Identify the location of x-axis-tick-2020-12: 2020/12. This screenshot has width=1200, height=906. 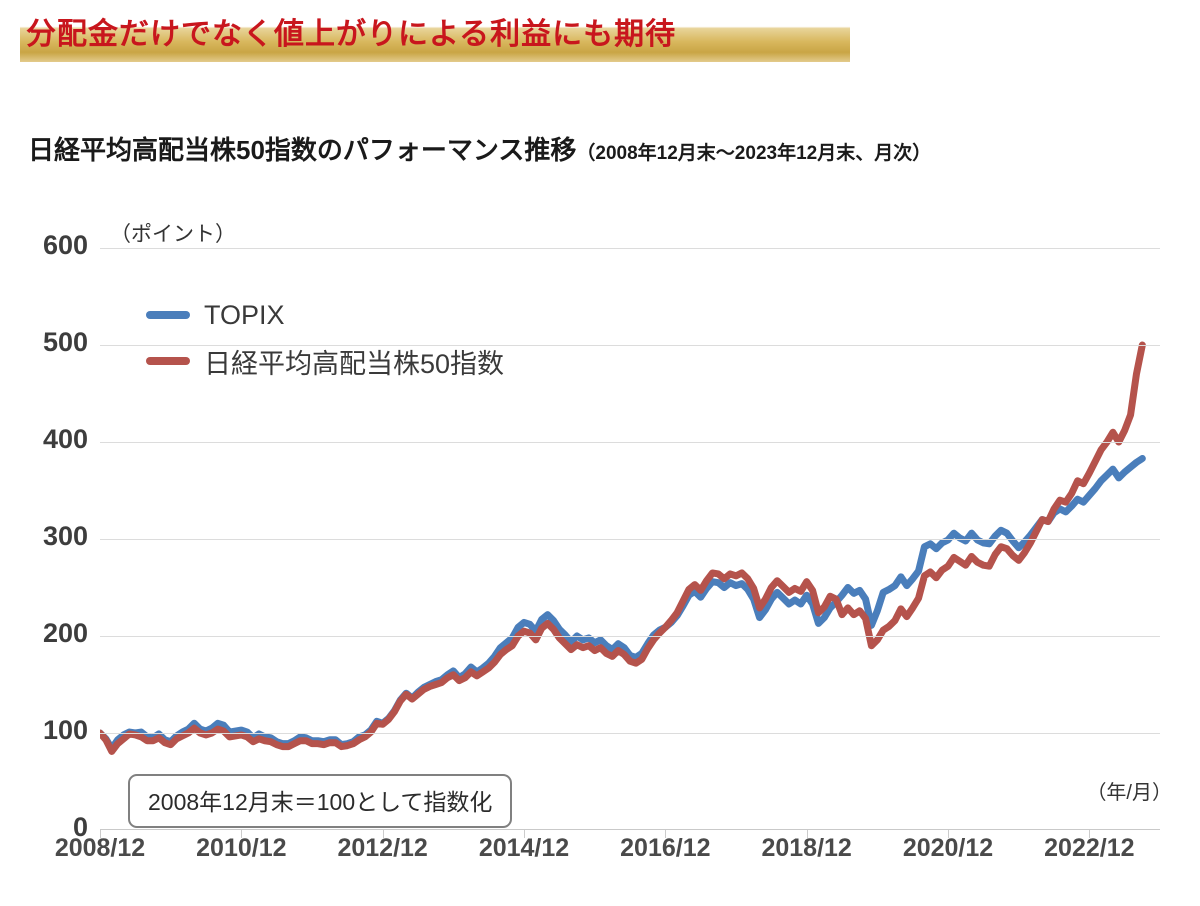
(948, 848).